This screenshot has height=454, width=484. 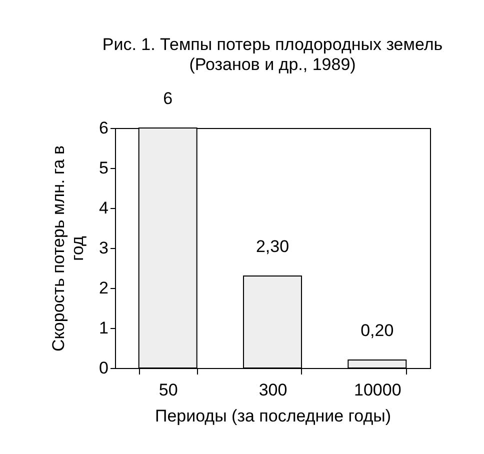 I want to click on y-tick-label: 0, so click(x=103, y=368).